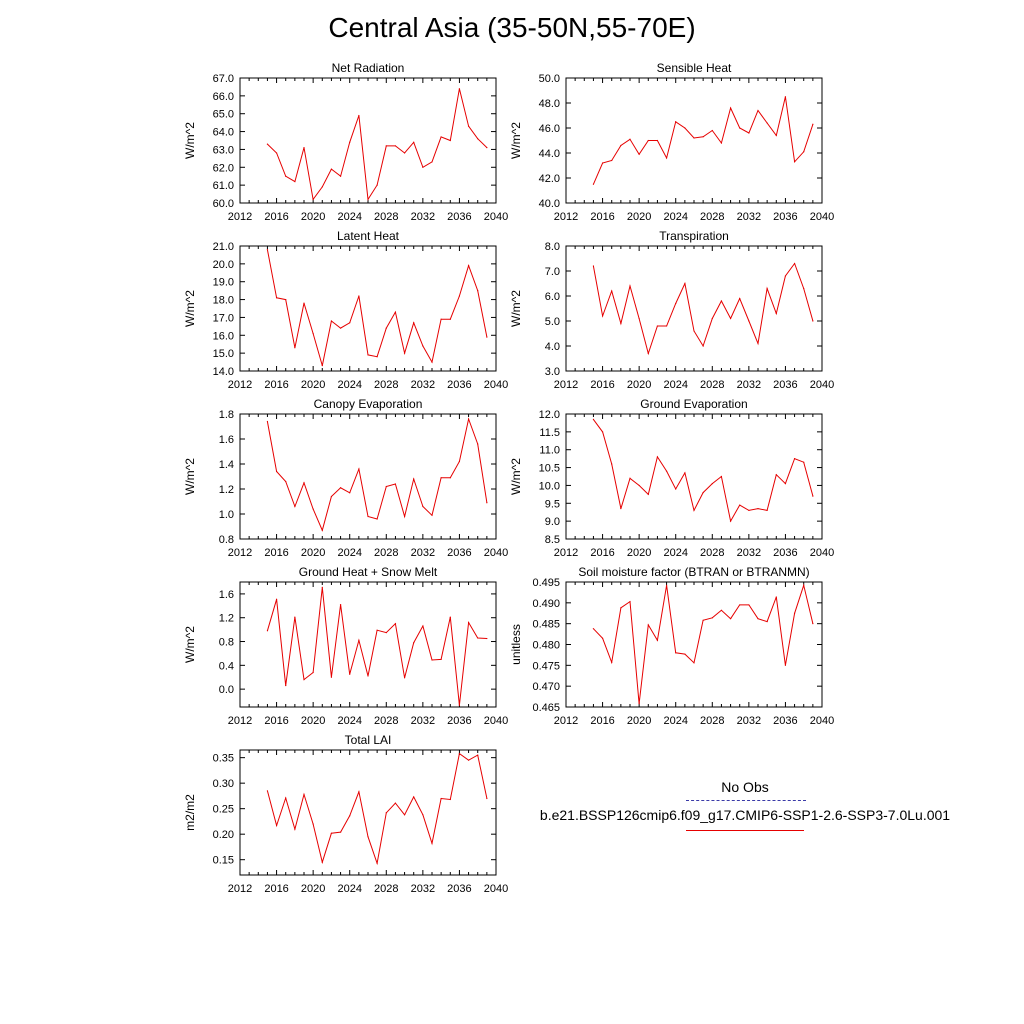 This screenshot has width=1024, height=1024. What do you see at coordinates (566, 553) in the screenshot?
I see `x-tick-label: 2012` at bounding box center [566, 553].